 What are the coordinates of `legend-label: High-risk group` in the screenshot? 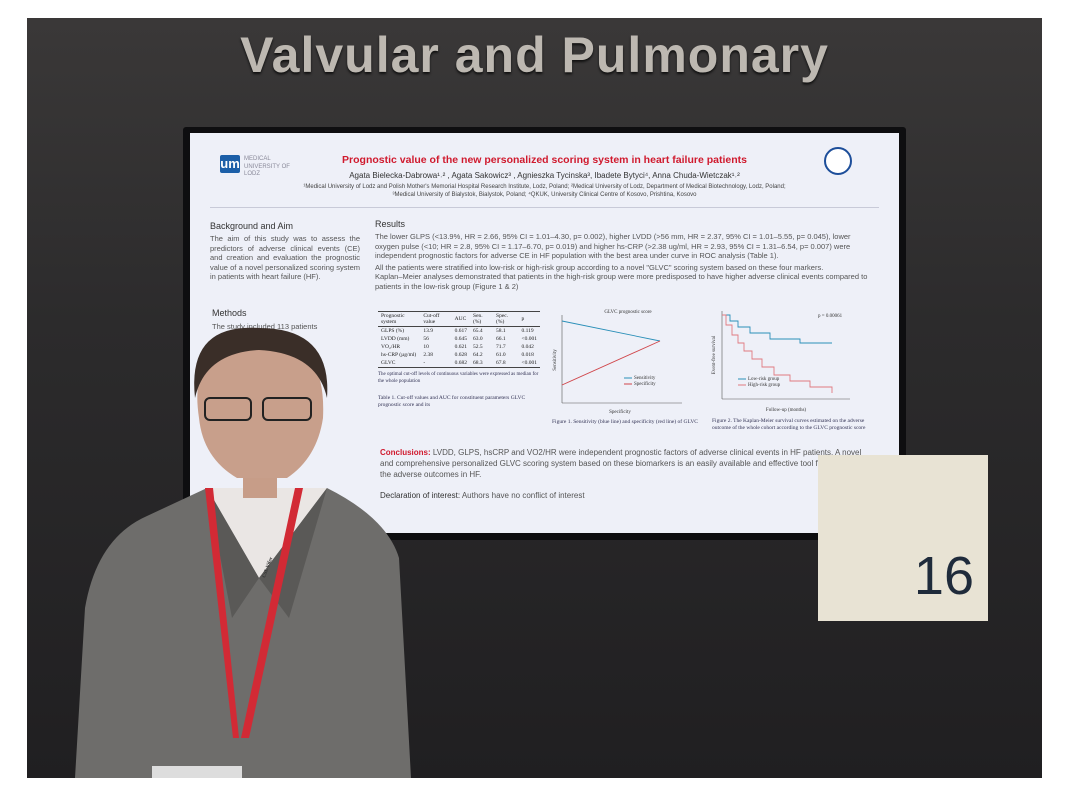 It's located at (764, 385).